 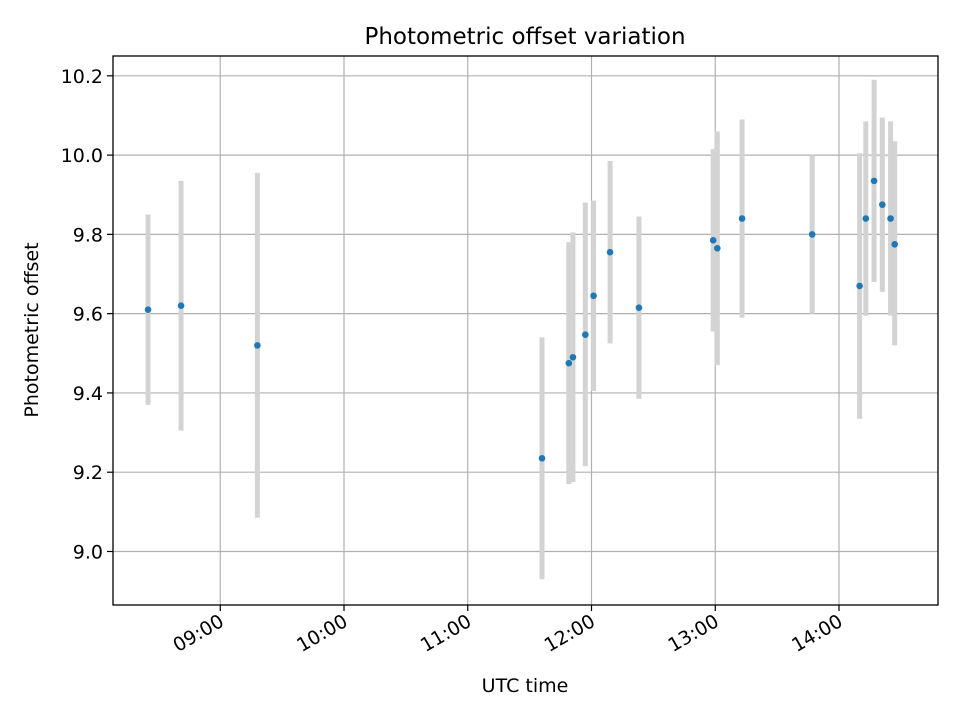 I want to click on y-tick-label: 9.6, so click(x=88, y=315).